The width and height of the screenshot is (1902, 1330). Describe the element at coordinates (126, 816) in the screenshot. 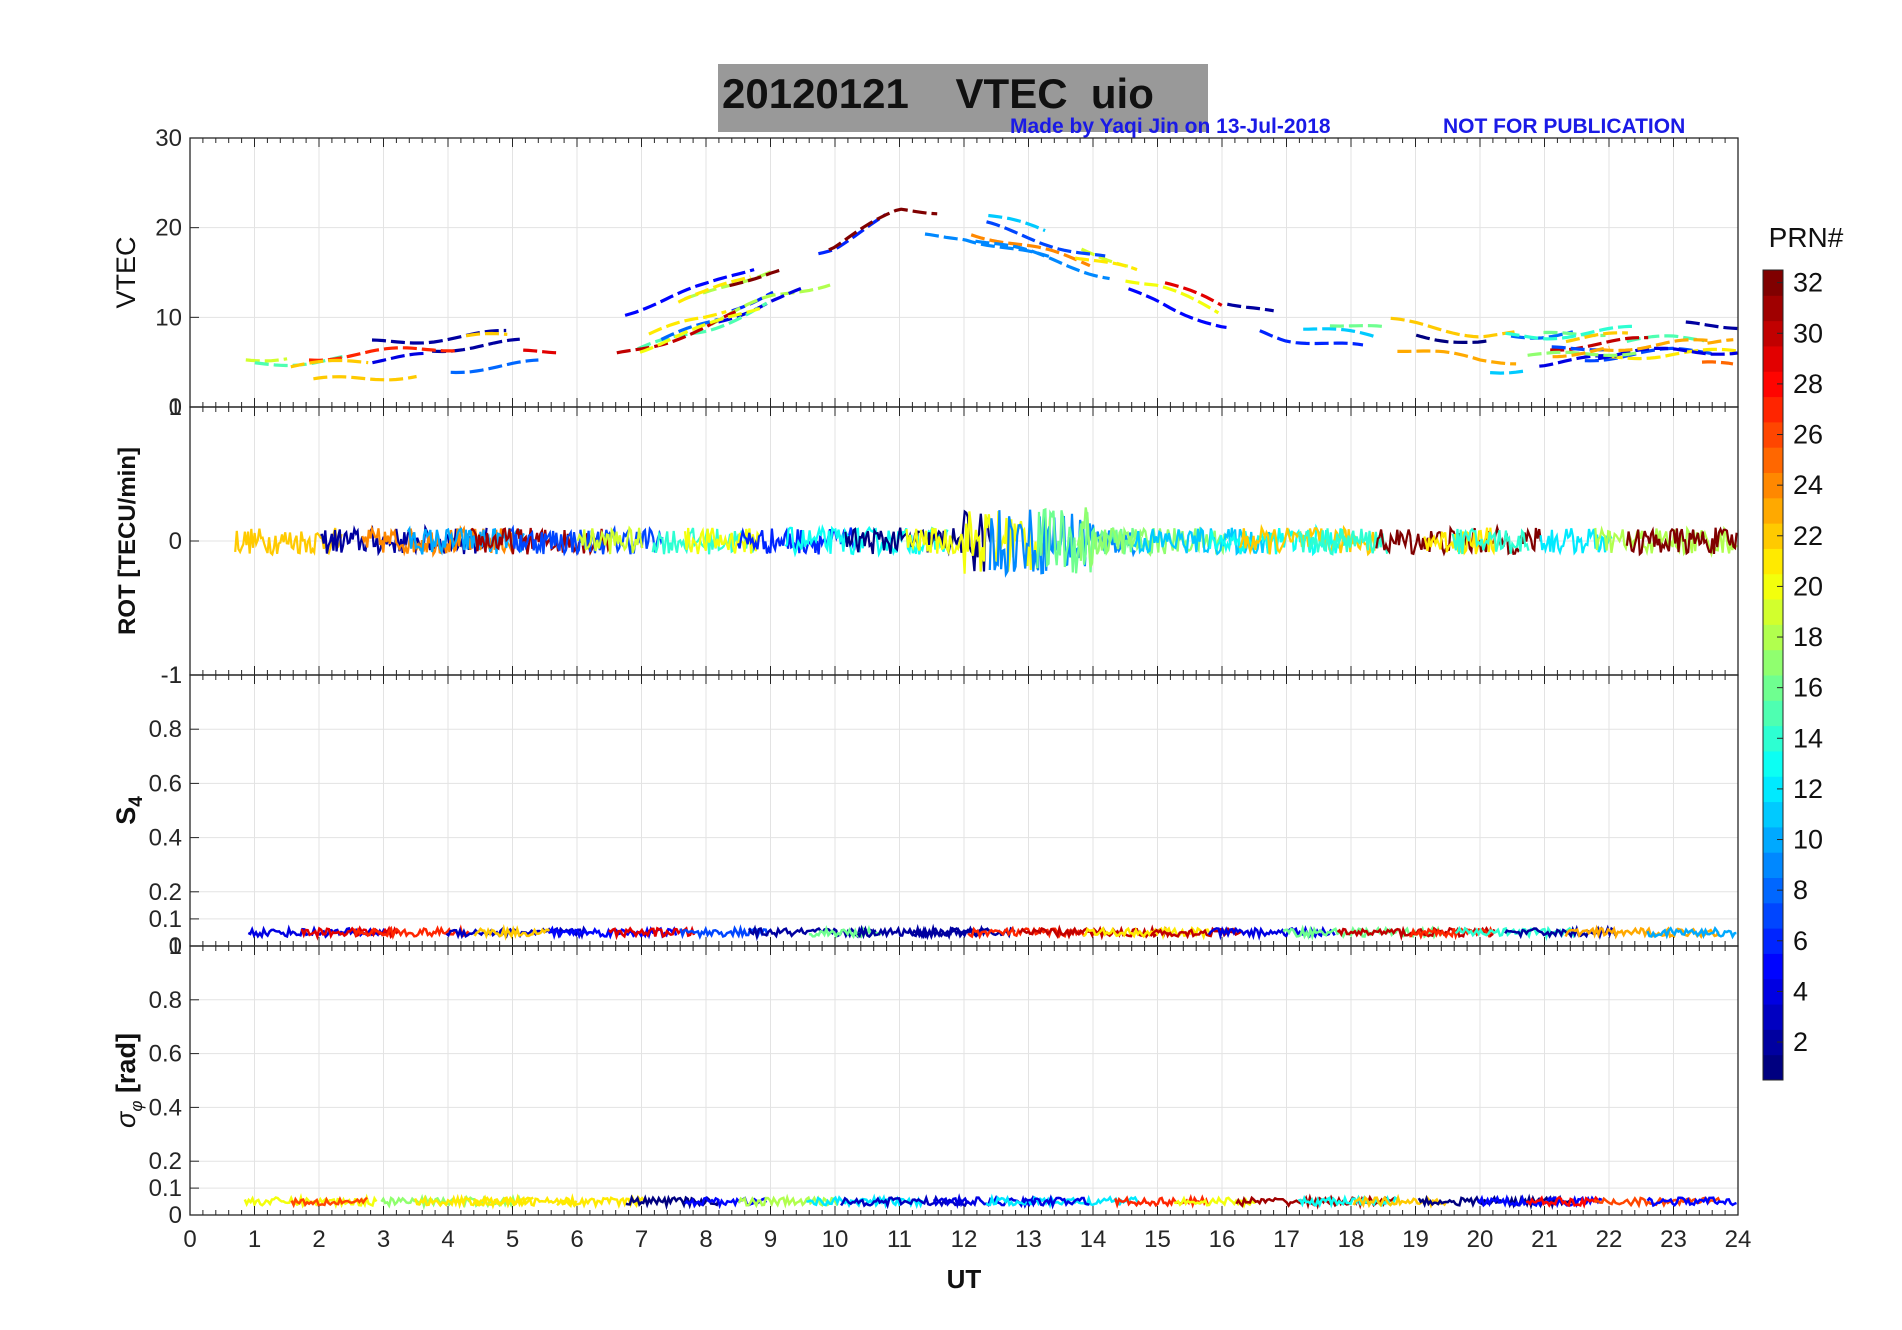

I see `s4-ylabel-main: S` at that location.